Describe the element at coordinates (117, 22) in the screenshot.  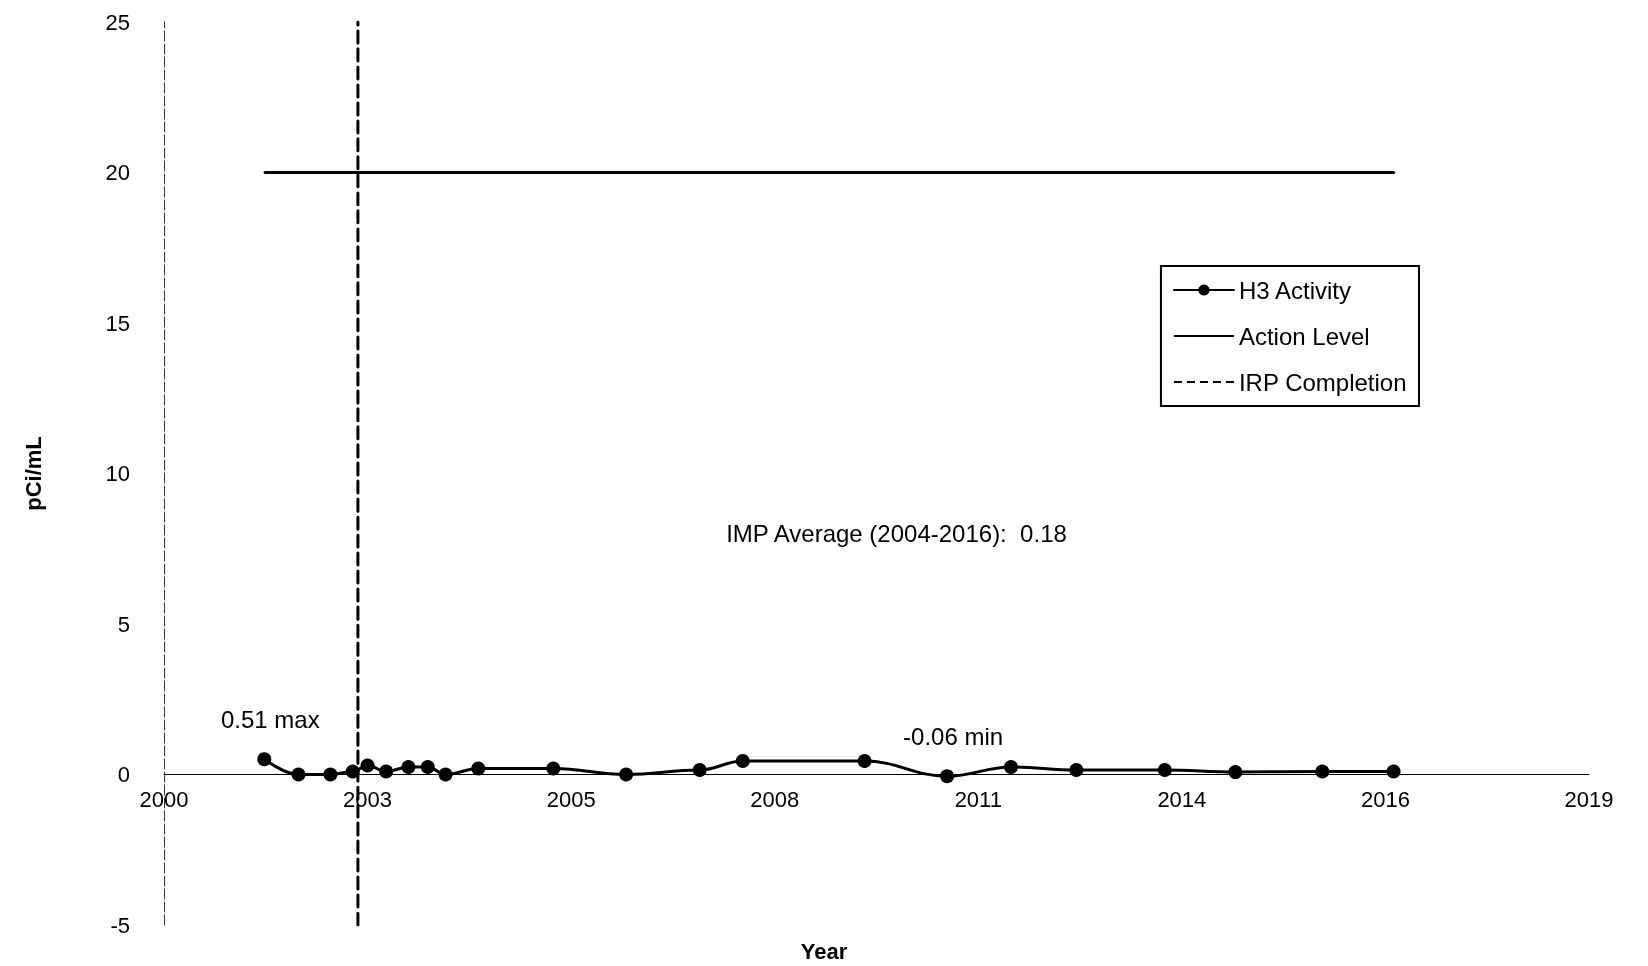
I see `y-tick-label: 25` at that location.